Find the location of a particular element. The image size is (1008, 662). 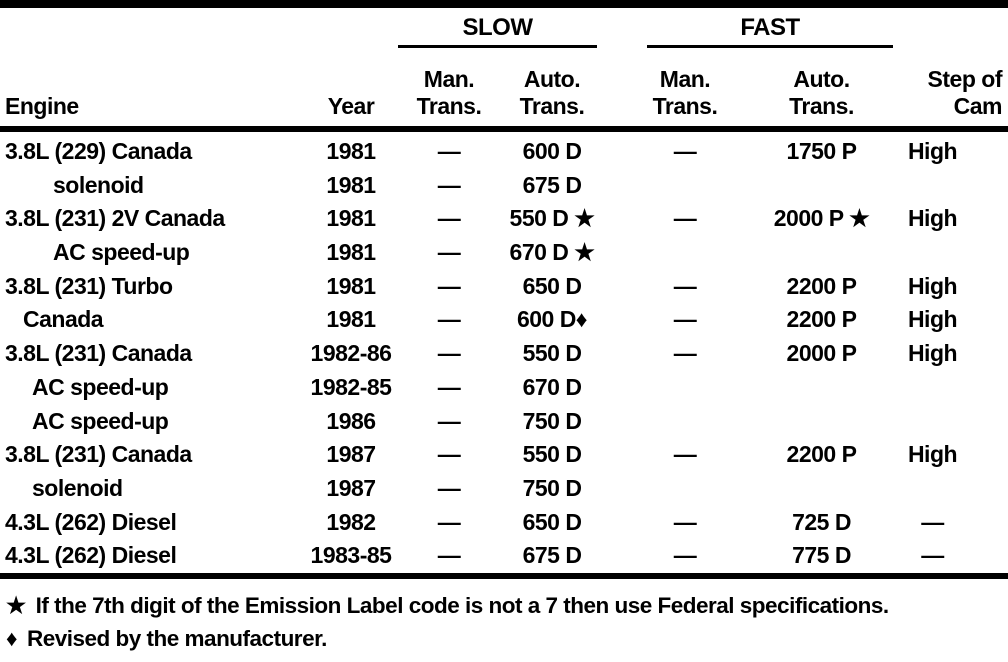

engine-cell: 3.8L (231) Turbo is located at coordinates (89, 285).